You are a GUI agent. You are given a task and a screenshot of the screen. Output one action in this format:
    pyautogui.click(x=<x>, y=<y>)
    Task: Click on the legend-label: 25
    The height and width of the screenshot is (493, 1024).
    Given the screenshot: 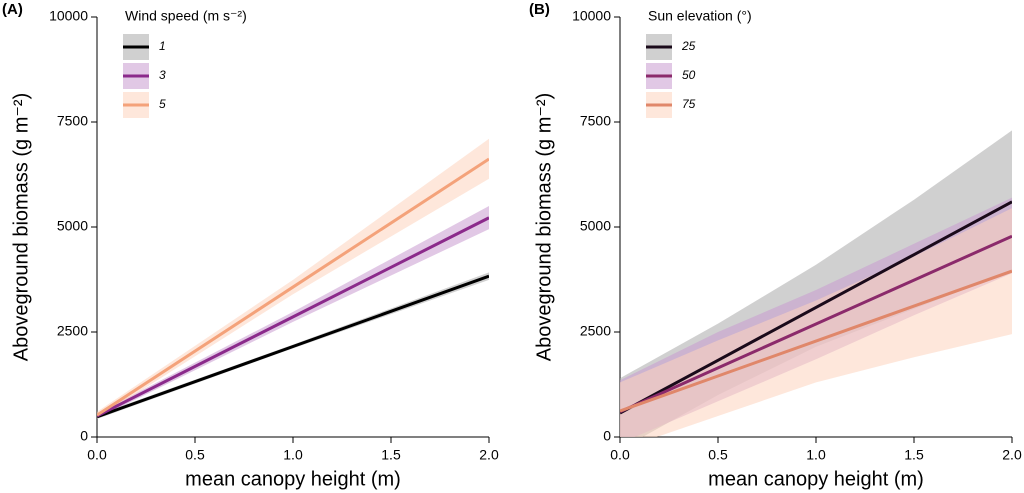 What is the action you would take?
    pyautogui.click(x=688, y=46)
    